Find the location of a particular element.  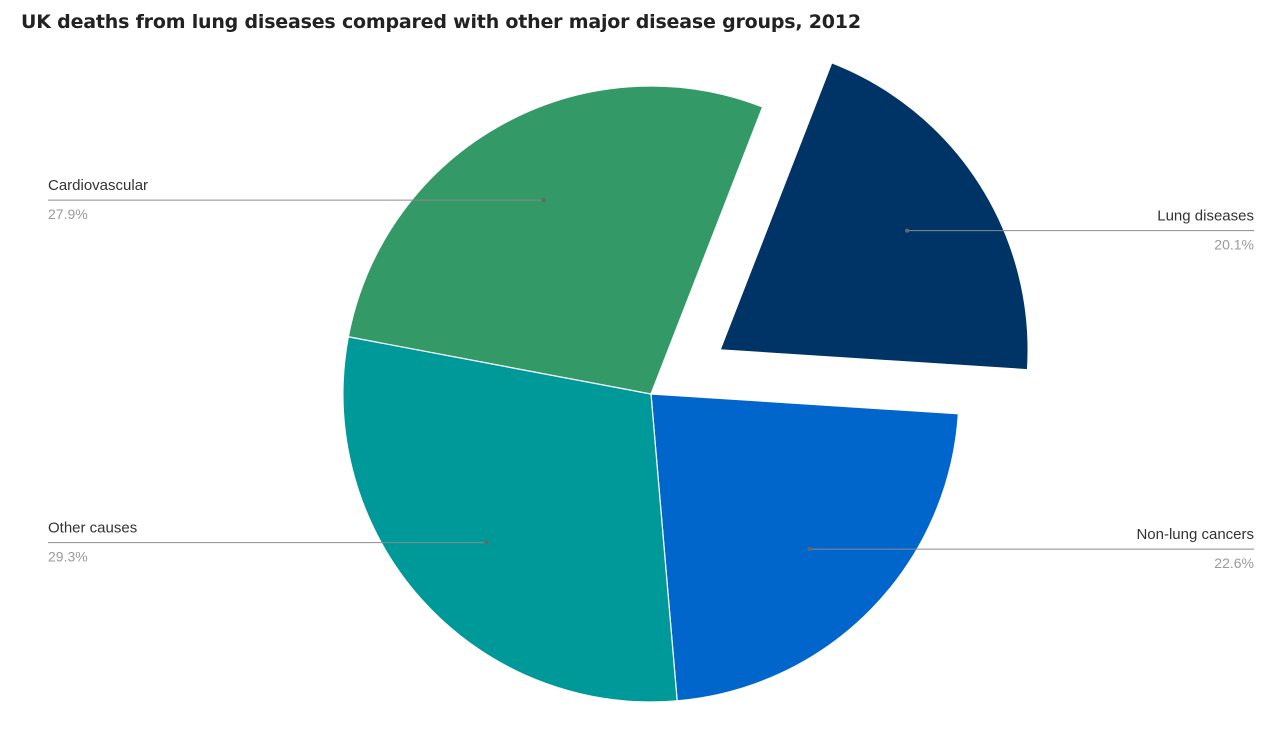

slice-label-lung-diseases: Lung diseases is located at coordinates (1205, 216).